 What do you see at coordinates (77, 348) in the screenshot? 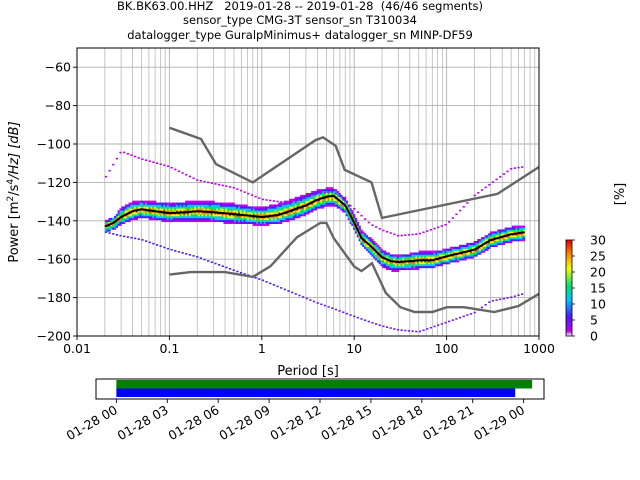
I see `x-tick-label: 0.01` at bounding box center [77, 348].